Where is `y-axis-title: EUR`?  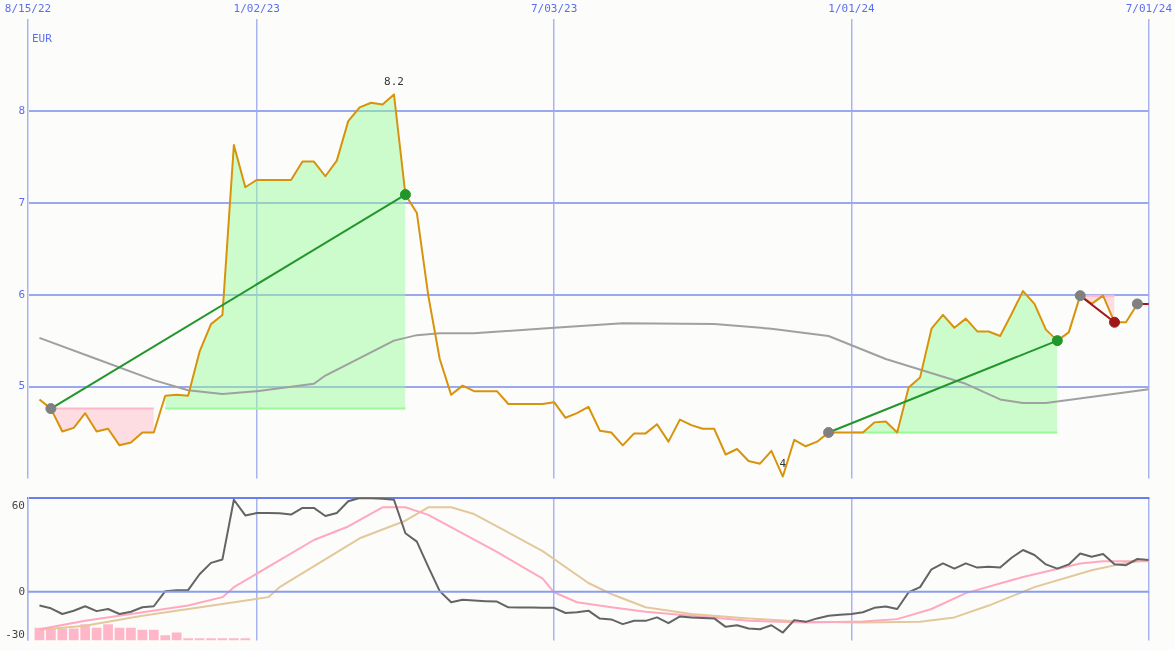 y-axis-title: EUR is located at coordinates (42, 38).